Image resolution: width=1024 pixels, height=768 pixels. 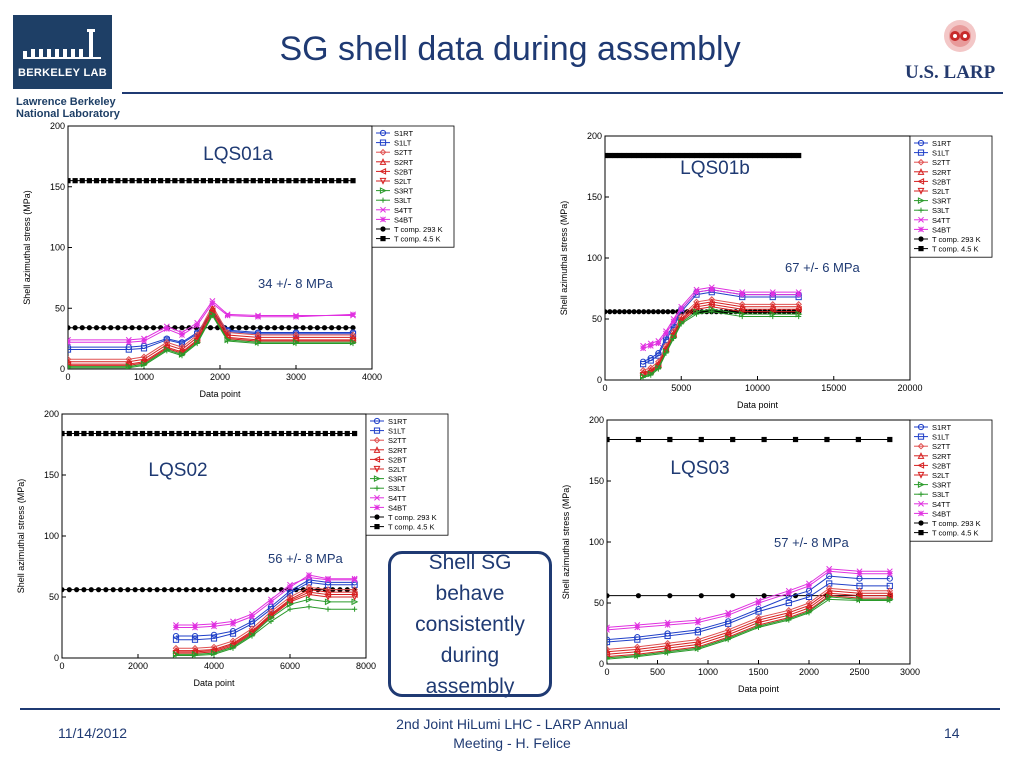 I want to click on larp-logo-text: U.S. LARP, so click(x=950, y=72).